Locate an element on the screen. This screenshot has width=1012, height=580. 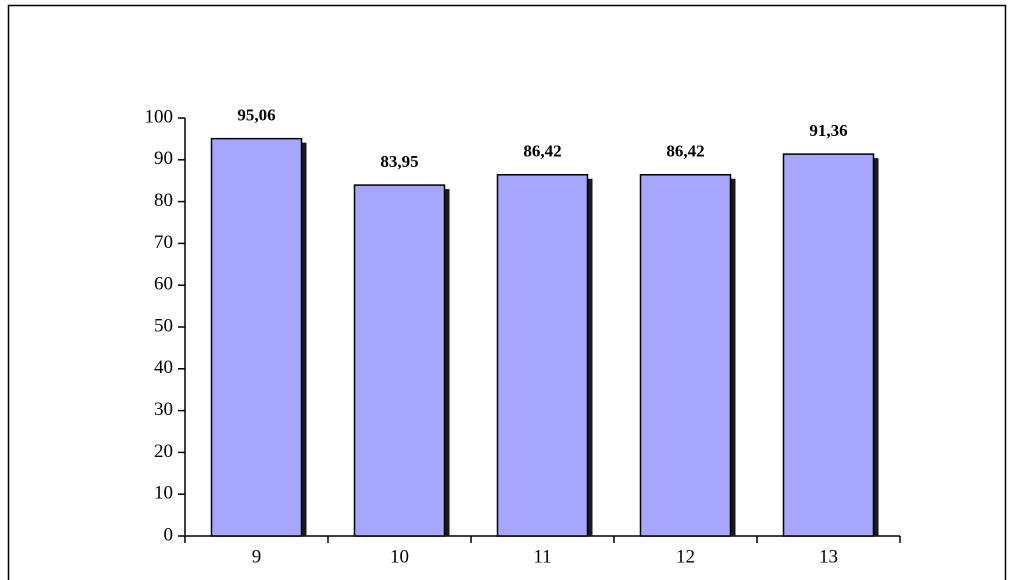
y-tick-label: 100 is located at coordinates (159, 116).